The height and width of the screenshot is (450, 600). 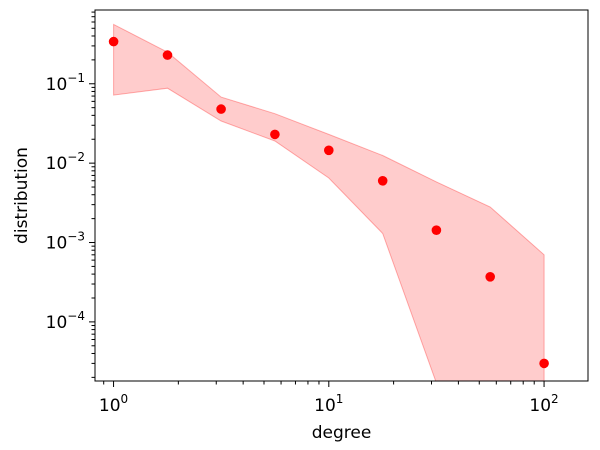 I want to click on y-tick-label: 10⁻¹, so click(x=65, y=83).